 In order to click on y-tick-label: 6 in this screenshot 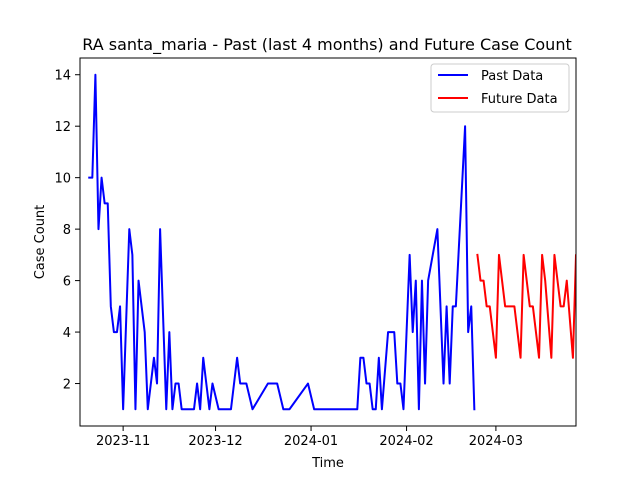, I will do `click(67, 282)`.